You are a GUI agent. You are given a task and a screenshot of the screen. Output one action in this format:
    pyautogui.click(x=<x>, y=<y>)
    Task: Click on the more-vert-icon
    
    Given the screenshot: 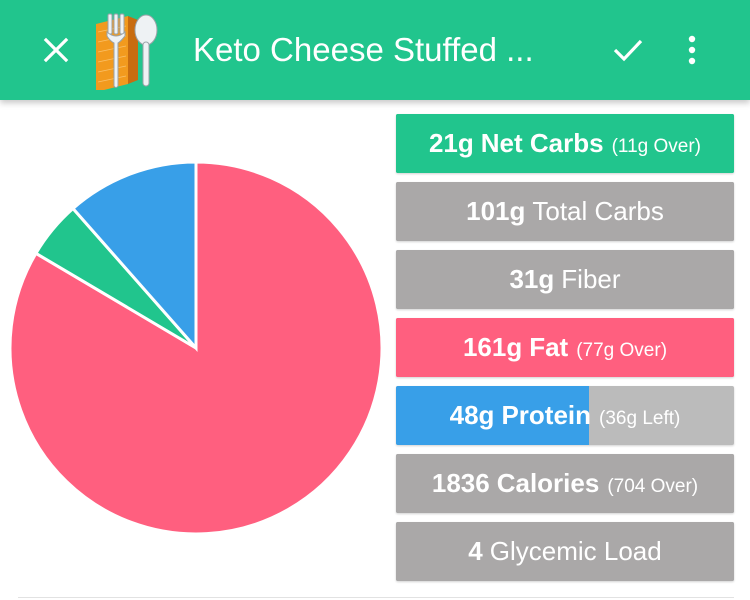 What is the action you would take?
    pyautogui.click(x=692, y=50)
    